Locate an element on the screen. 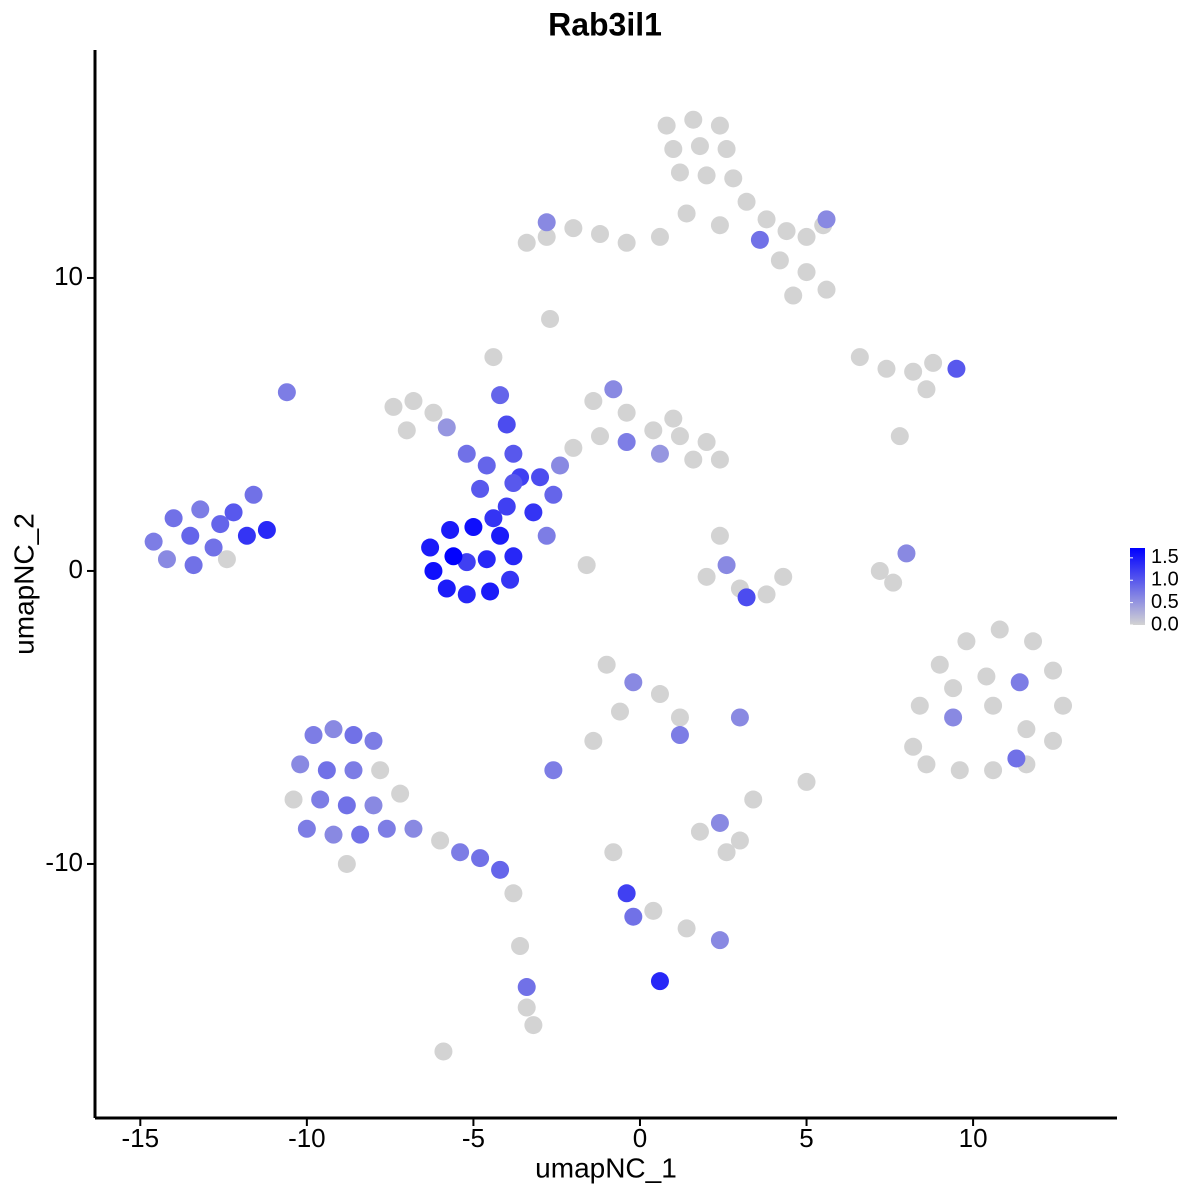  y-tick-label: -10 is located at coordinates (64, 862).